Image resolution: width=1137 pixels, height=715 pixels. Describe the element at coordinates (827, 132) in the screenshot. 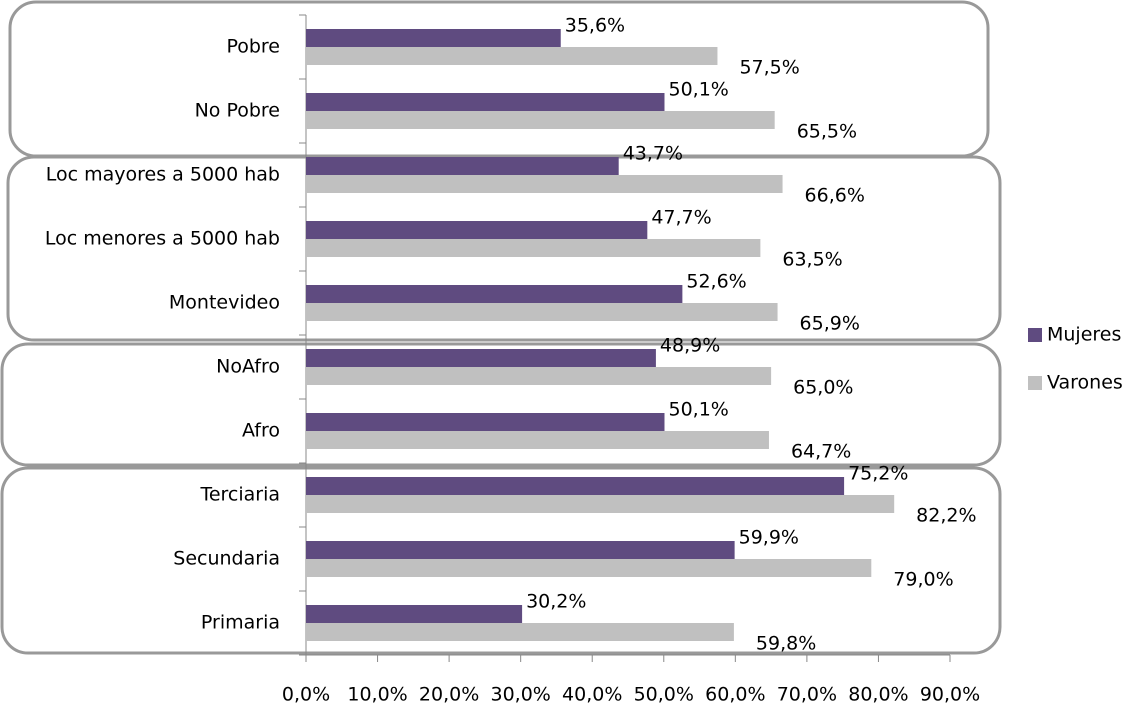

I see `value-label: 65,5%` at that location.